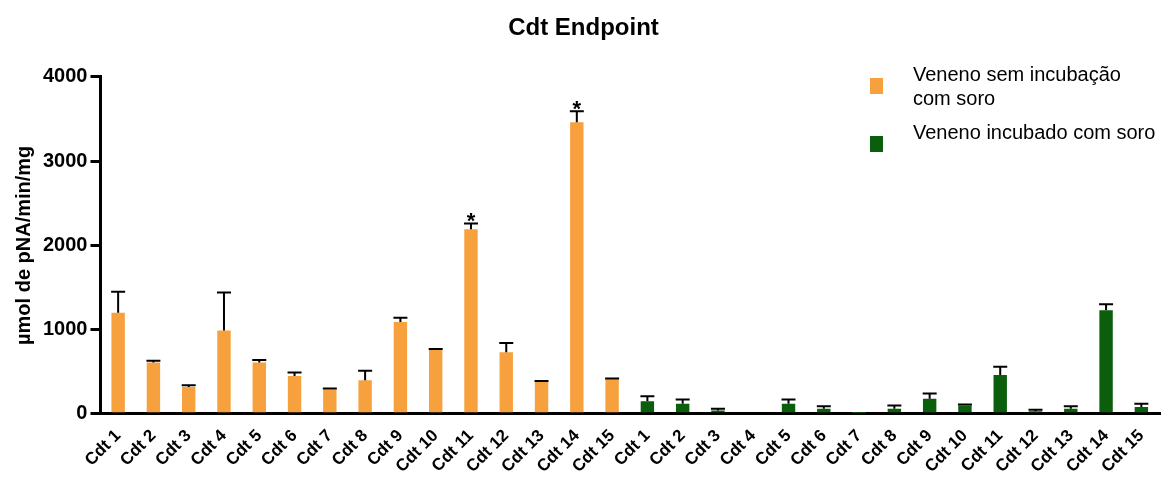 The image size is (1169, 481). Describe the element at coordinates (1034, 132) in the screenshot. I see `legend-label: Veneno incubado com soro` at that location.